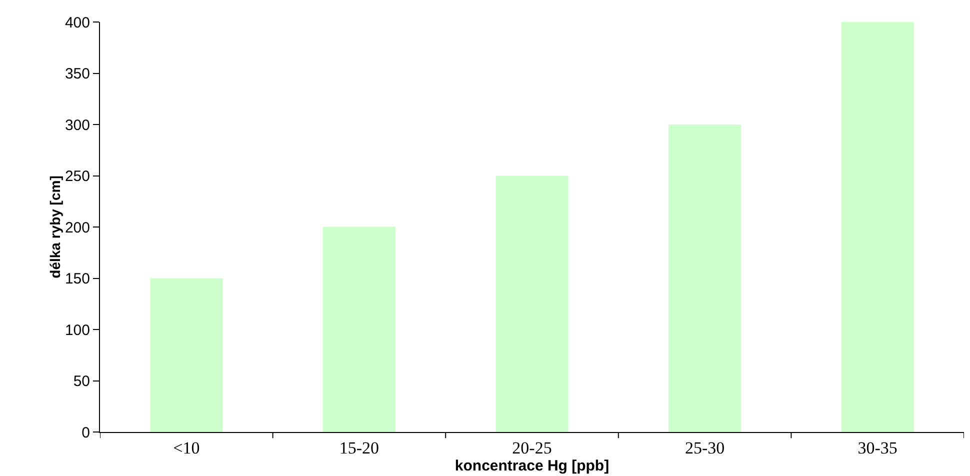 The image size is (970, 476). Describe the element at coordinates (359, 448) in the screenshot. I see `x-tick-label: 15-20` at that location.